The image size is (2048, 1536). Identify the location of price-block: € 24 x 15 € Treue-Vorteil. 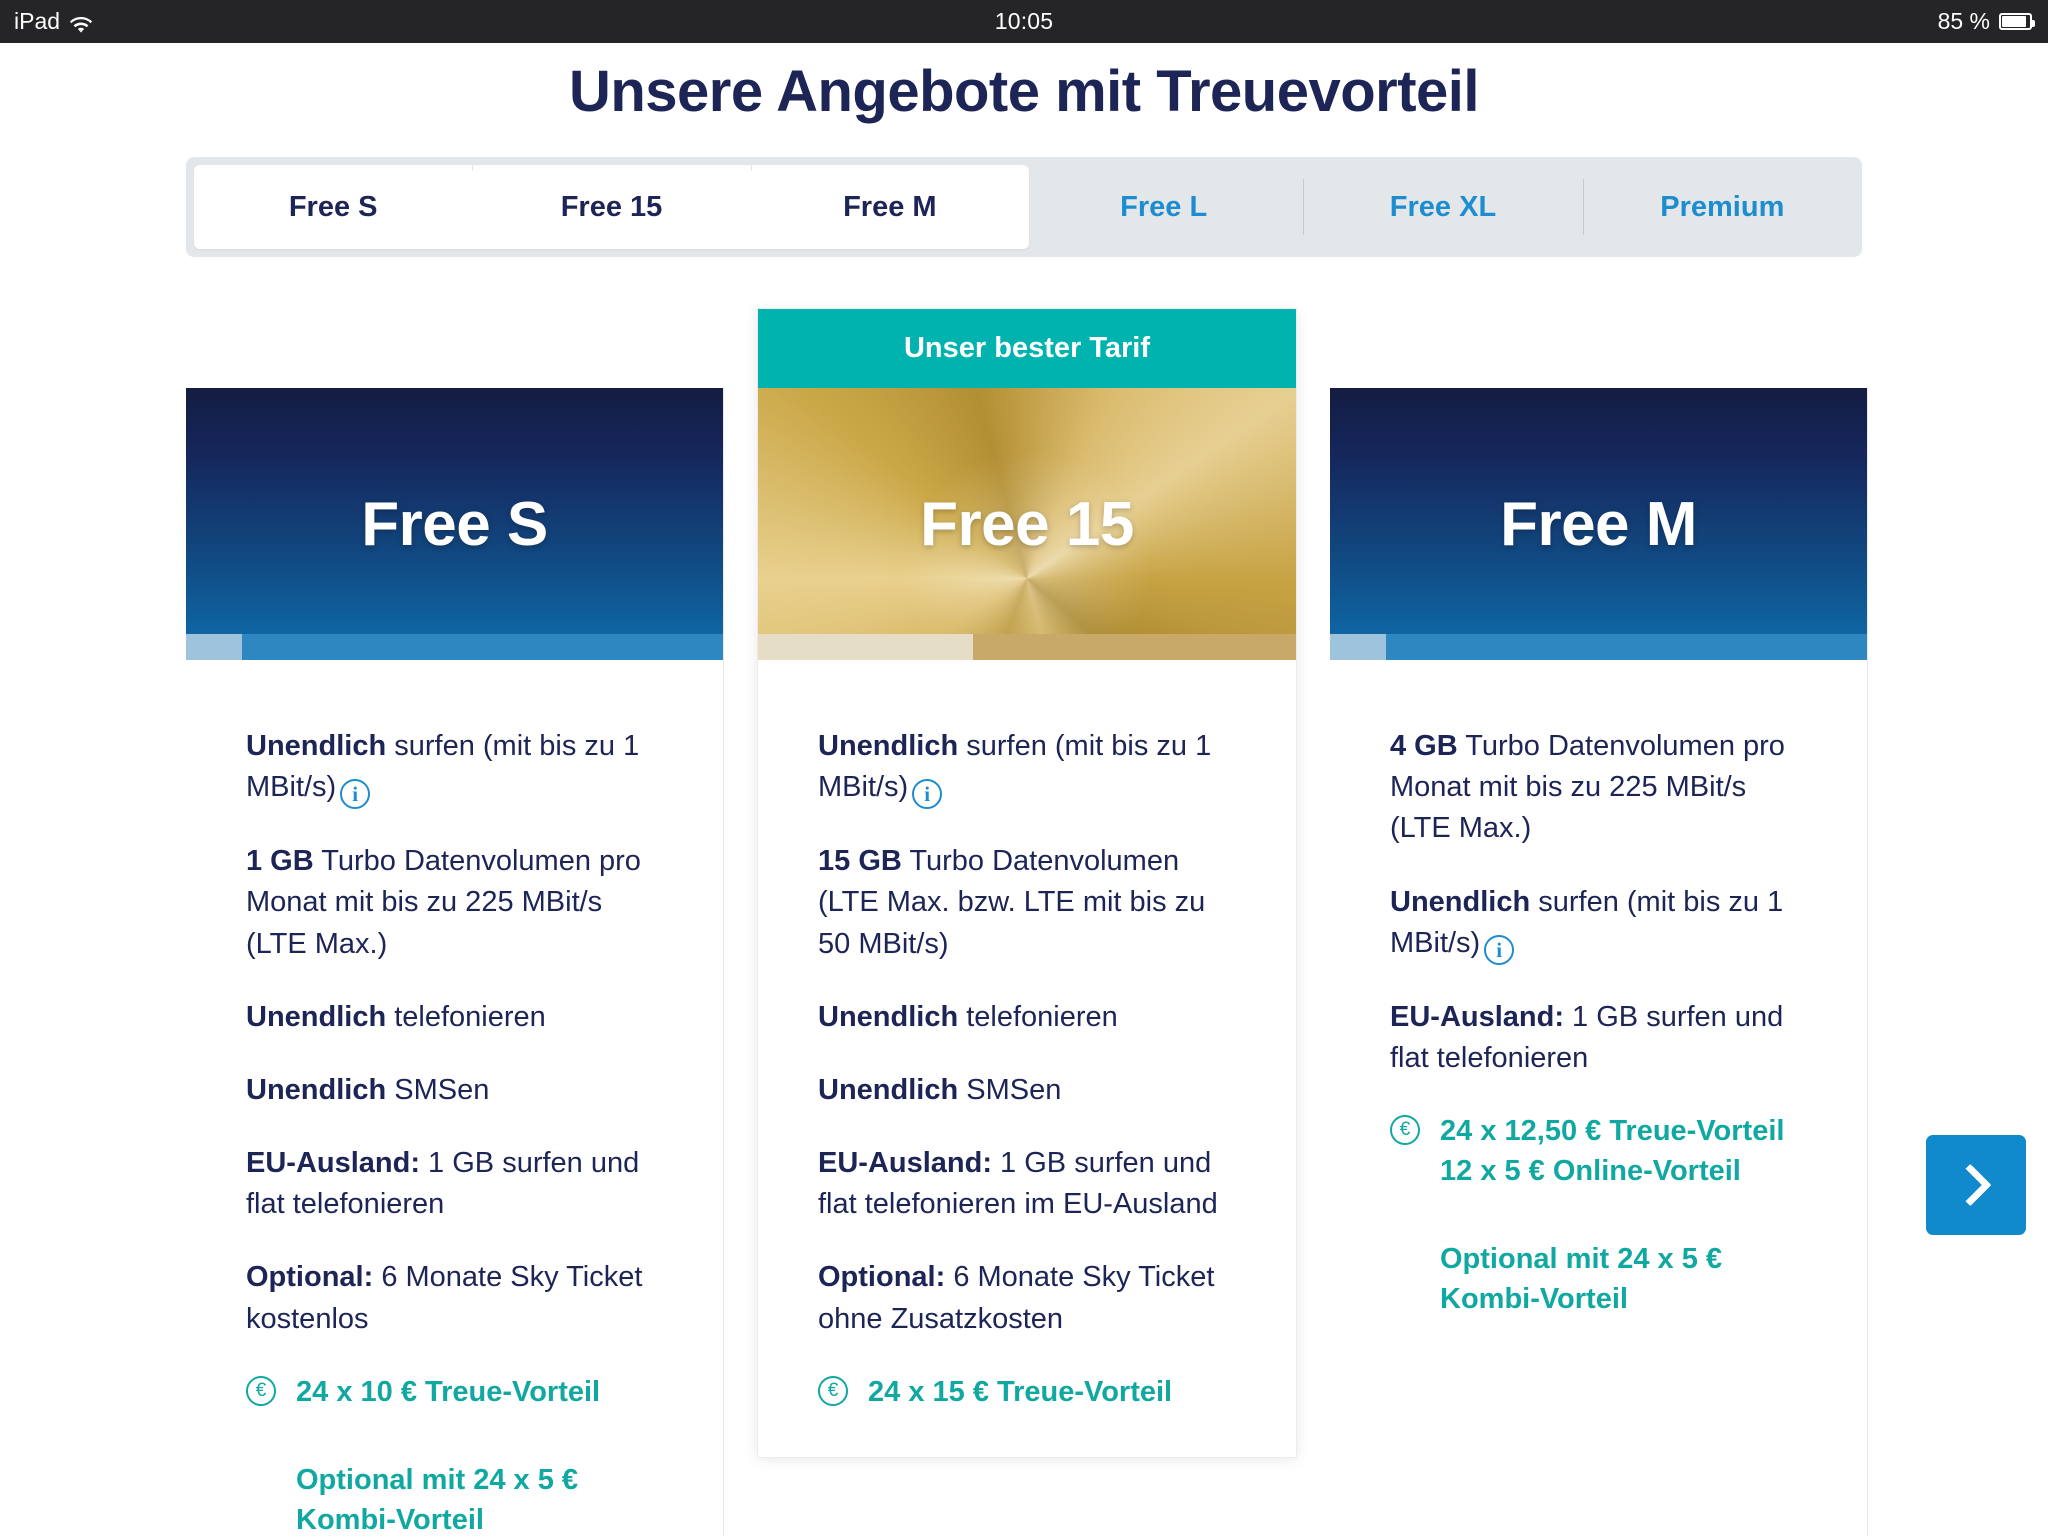
(1027, 1392).